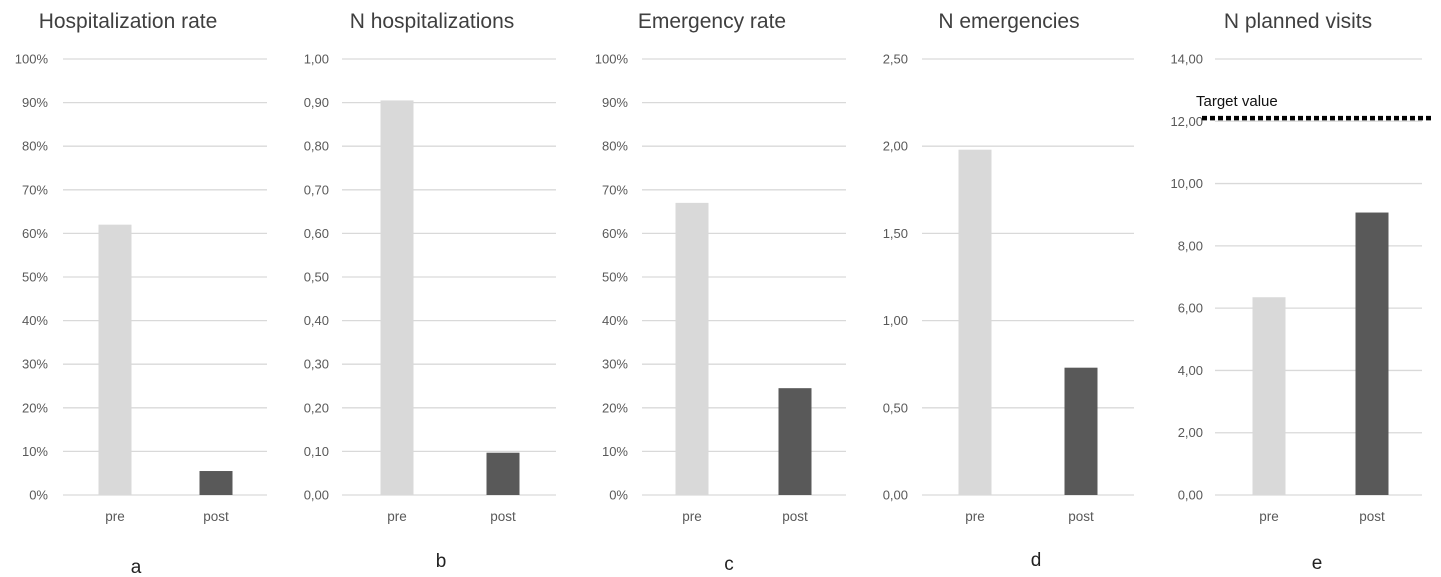  Describe the element at coordinates (397, 516) in the screenshot. I see `panel-b-category-label: pre` at that location.